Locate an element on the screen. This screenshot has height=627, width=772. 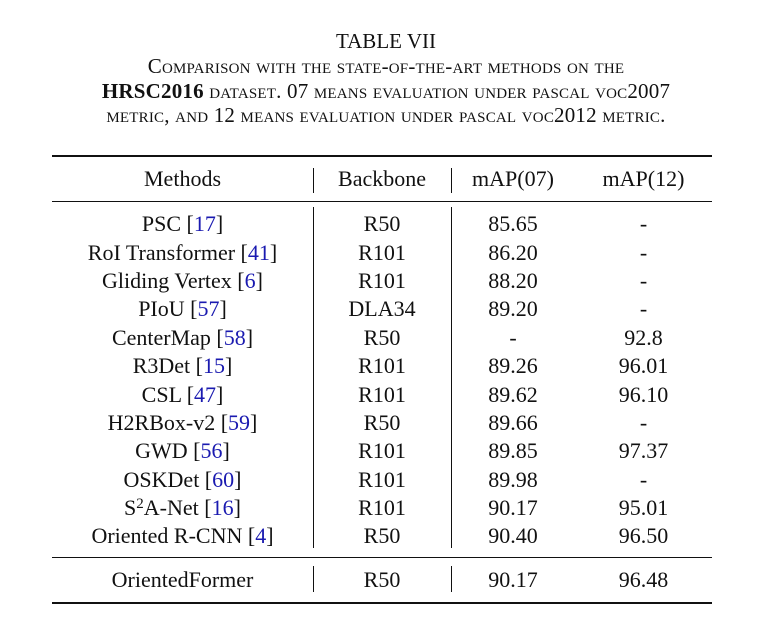
citation: 6 is located at coordinates (250, 280).